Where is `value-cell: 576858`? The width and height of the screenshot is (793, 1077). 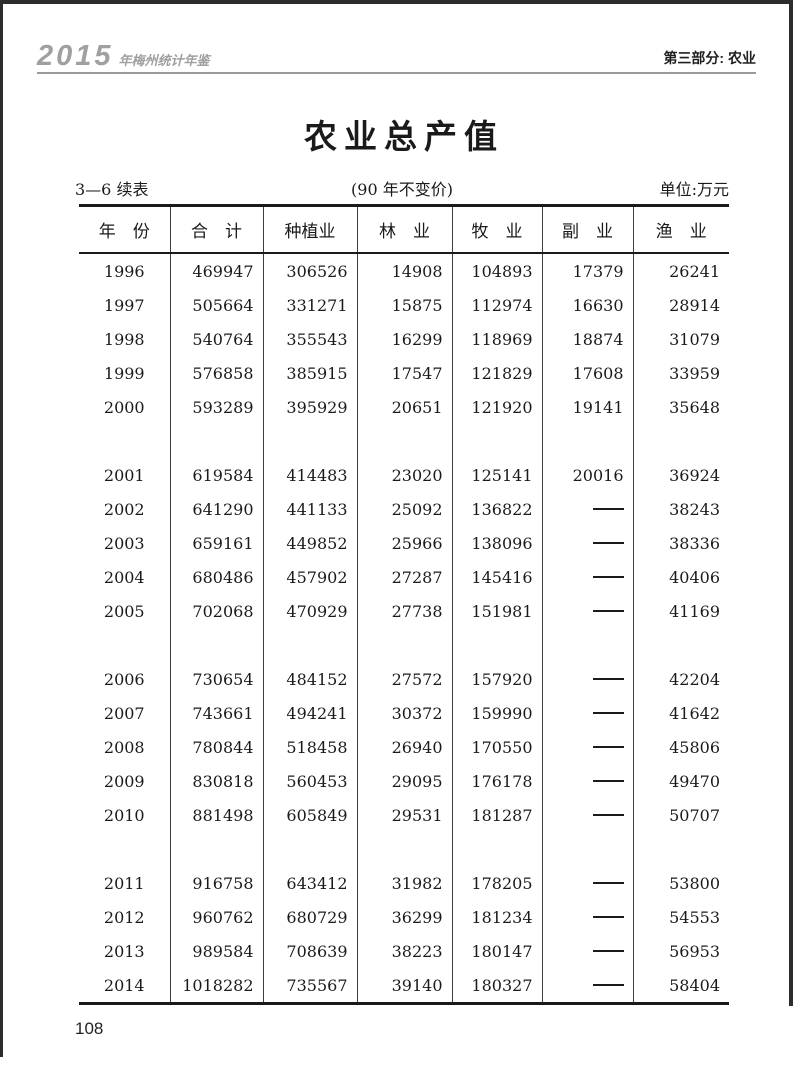 value-cell: 576858 is located at coordinates (216, 373).